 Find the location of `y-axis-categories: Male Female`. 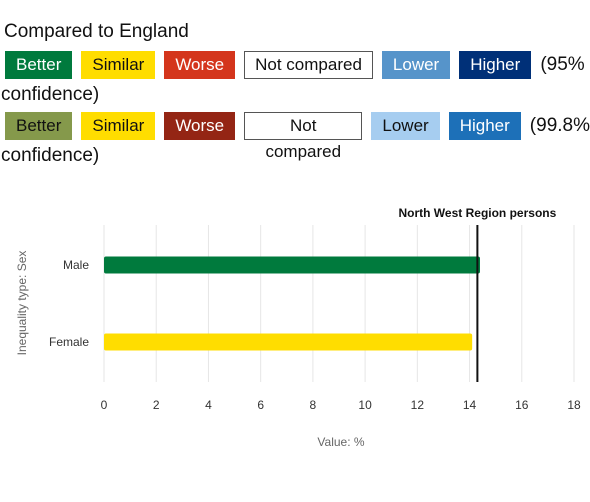

y-axis-categories: Male Female is located at coordinates (69, 303).